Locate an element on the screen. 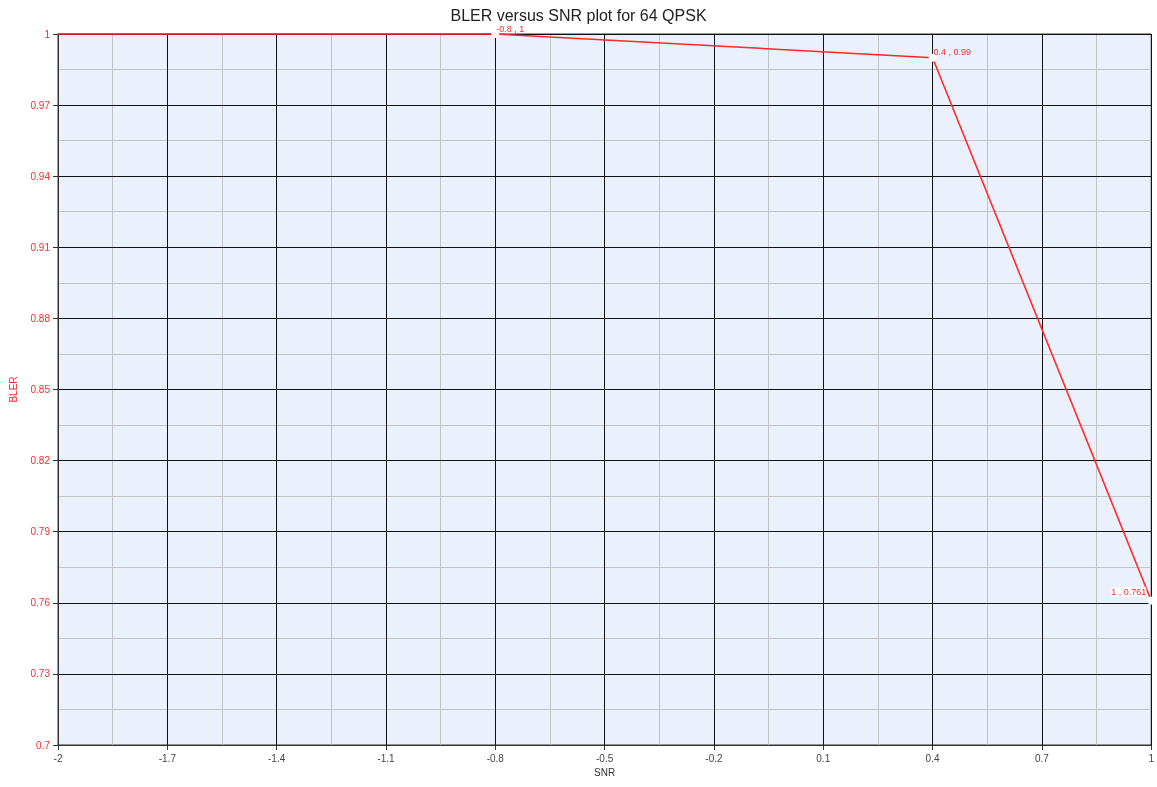 The height and width of the screenshot is (787, 1157). x-tick-label: -0.8 is located at coordinates (495, 758).